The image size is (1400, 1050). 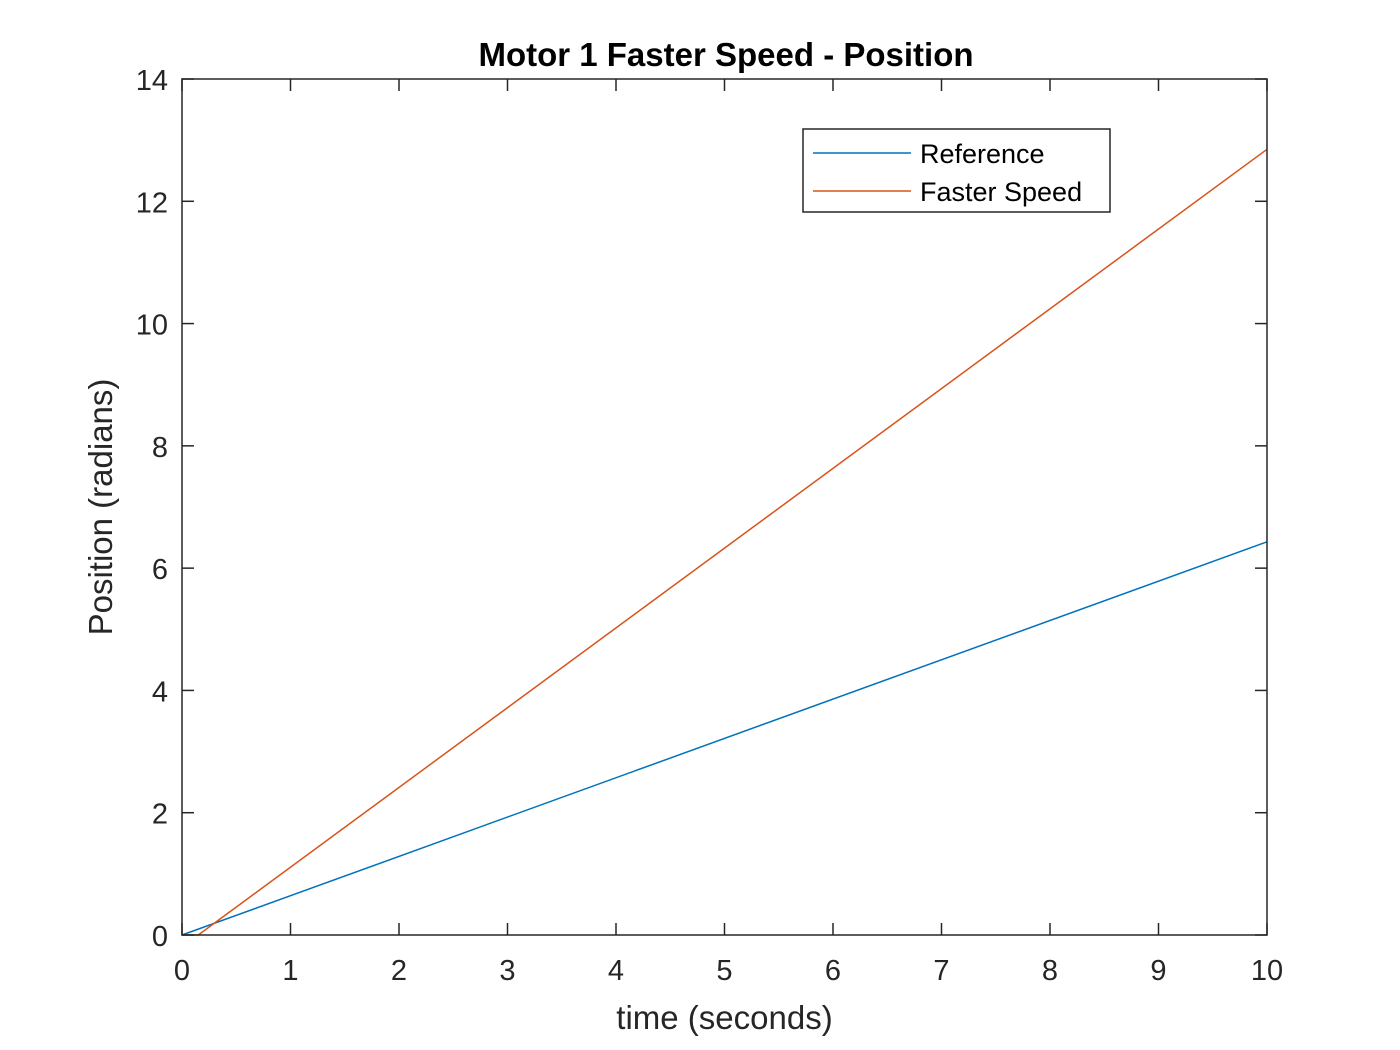 What do you see at coordinates (833, 971) in the screenshot?
I see `x-tick-label: 6` at bounding box center [833, 971].